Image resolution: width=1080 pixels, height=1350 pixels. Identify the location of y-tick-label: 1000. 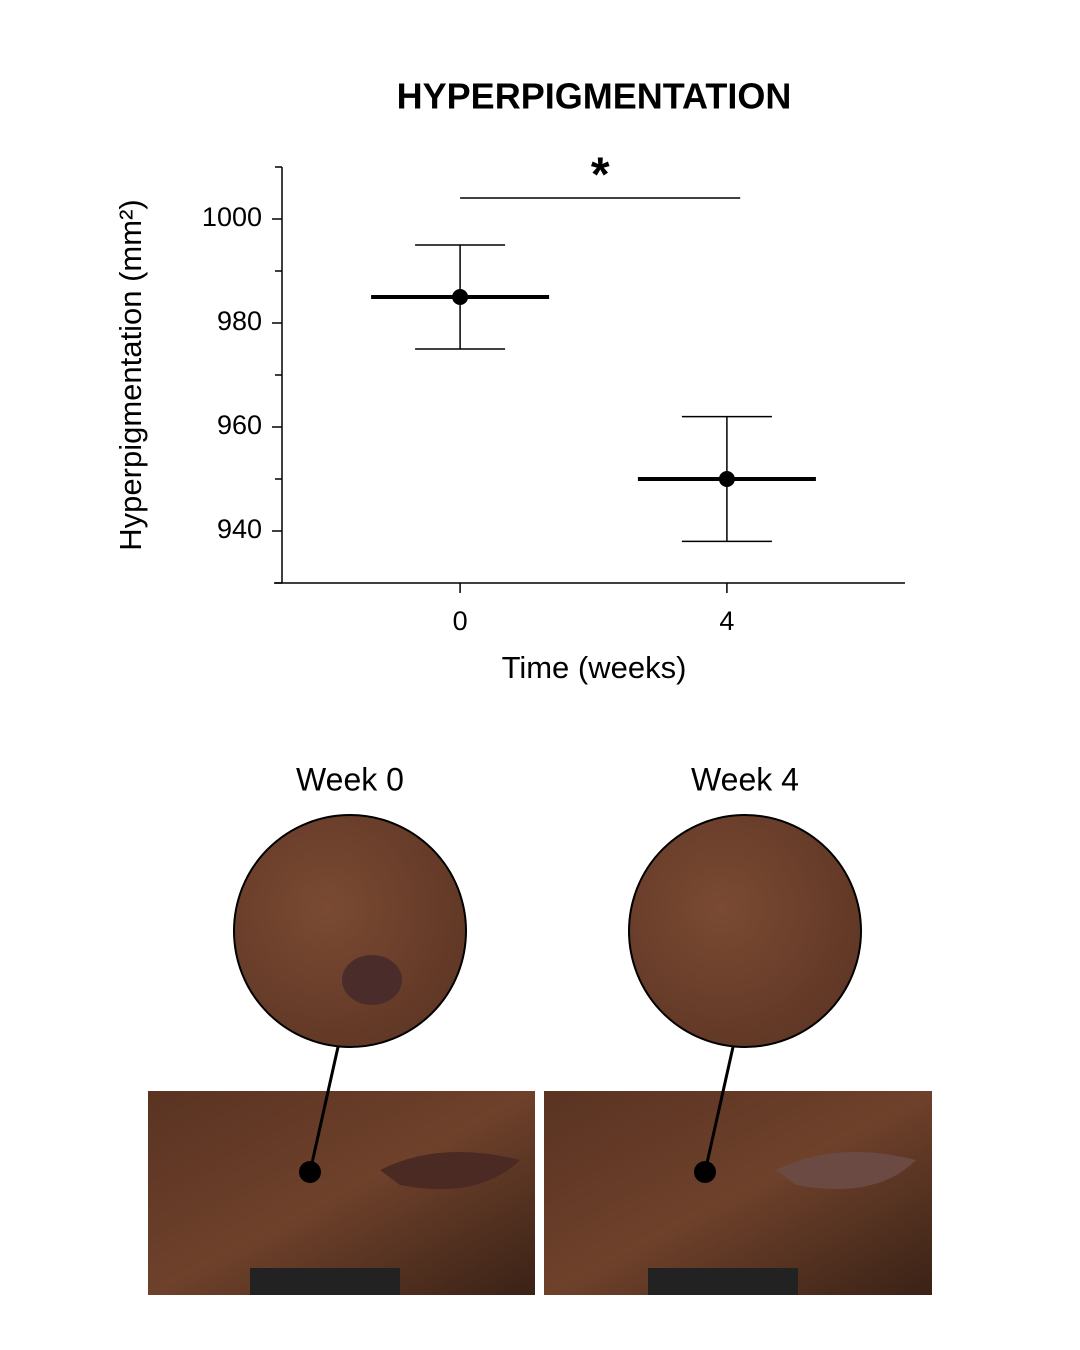
(232, 217).